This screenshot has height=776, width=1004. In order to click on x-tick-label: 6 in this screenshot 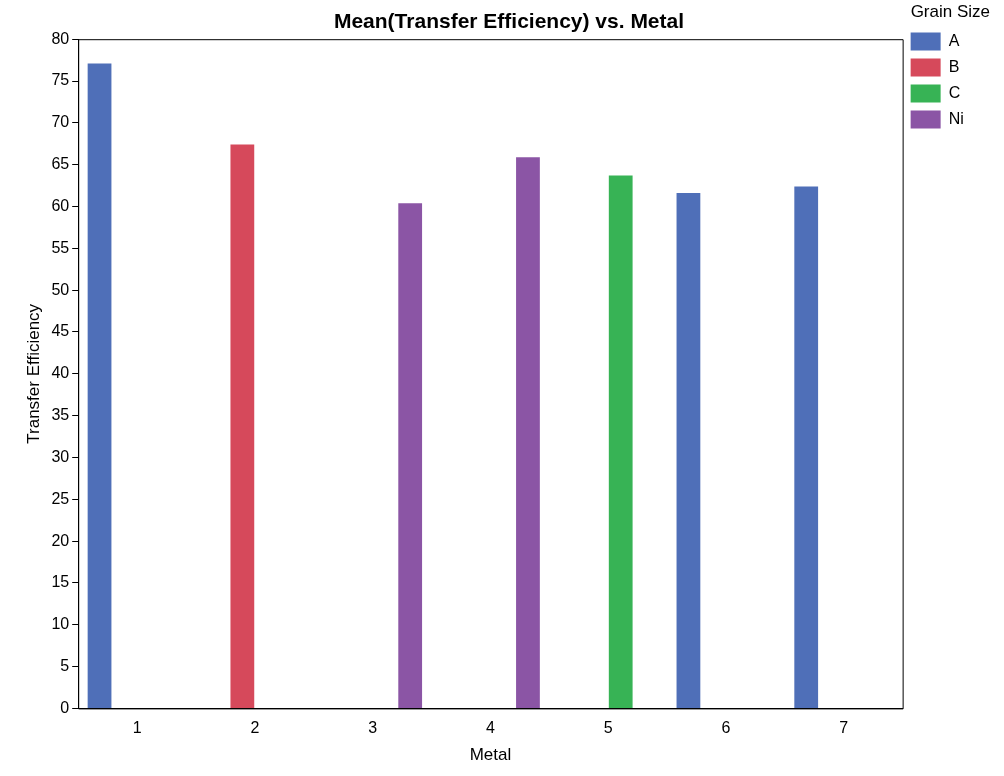, I will do `click(726, 728)`.